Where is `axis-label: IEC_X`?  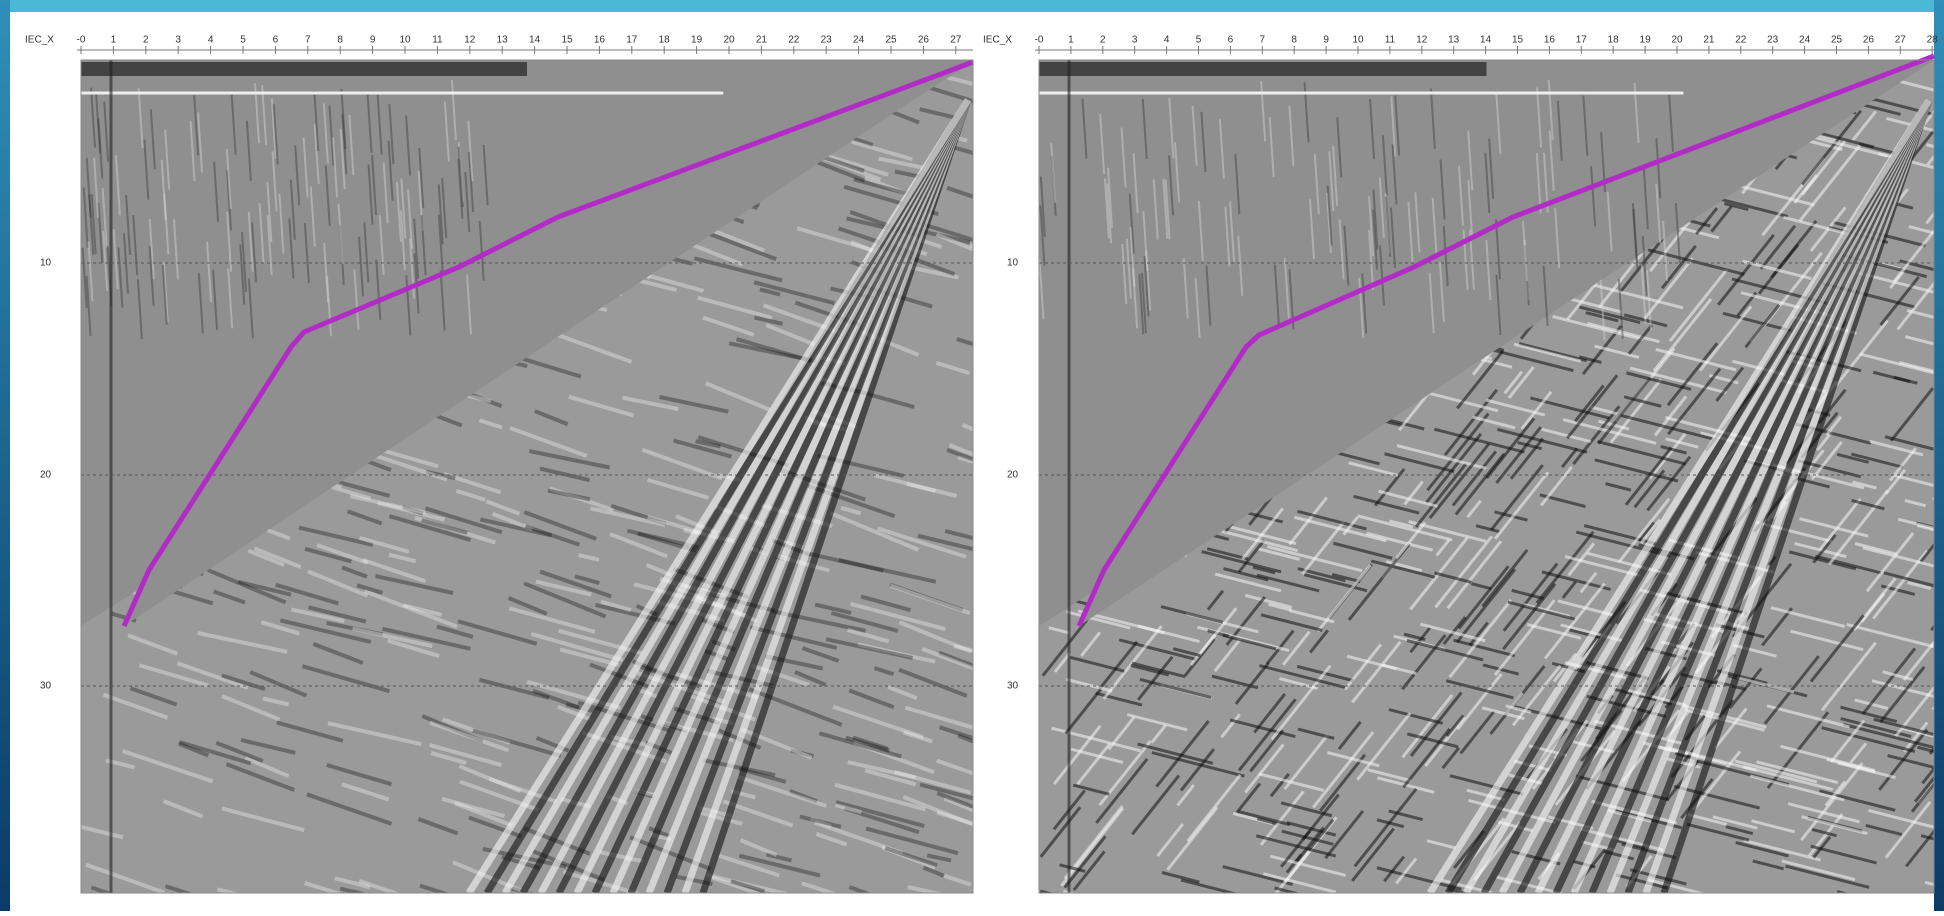
axis-label: IEC_X is located at coordinates (39, 40).